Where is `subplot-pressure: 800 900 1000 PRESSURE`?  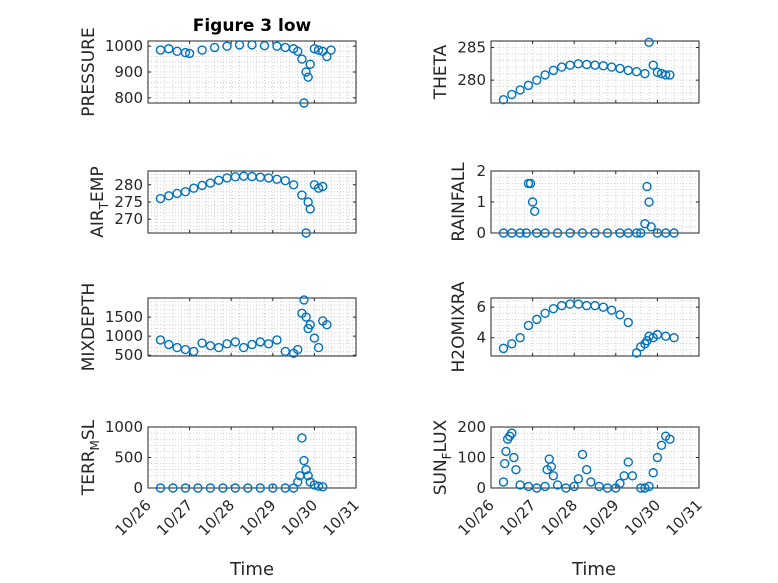 subplot-pressure: 800 900 1000 PRESSURE is located at coordinates (218, 72).